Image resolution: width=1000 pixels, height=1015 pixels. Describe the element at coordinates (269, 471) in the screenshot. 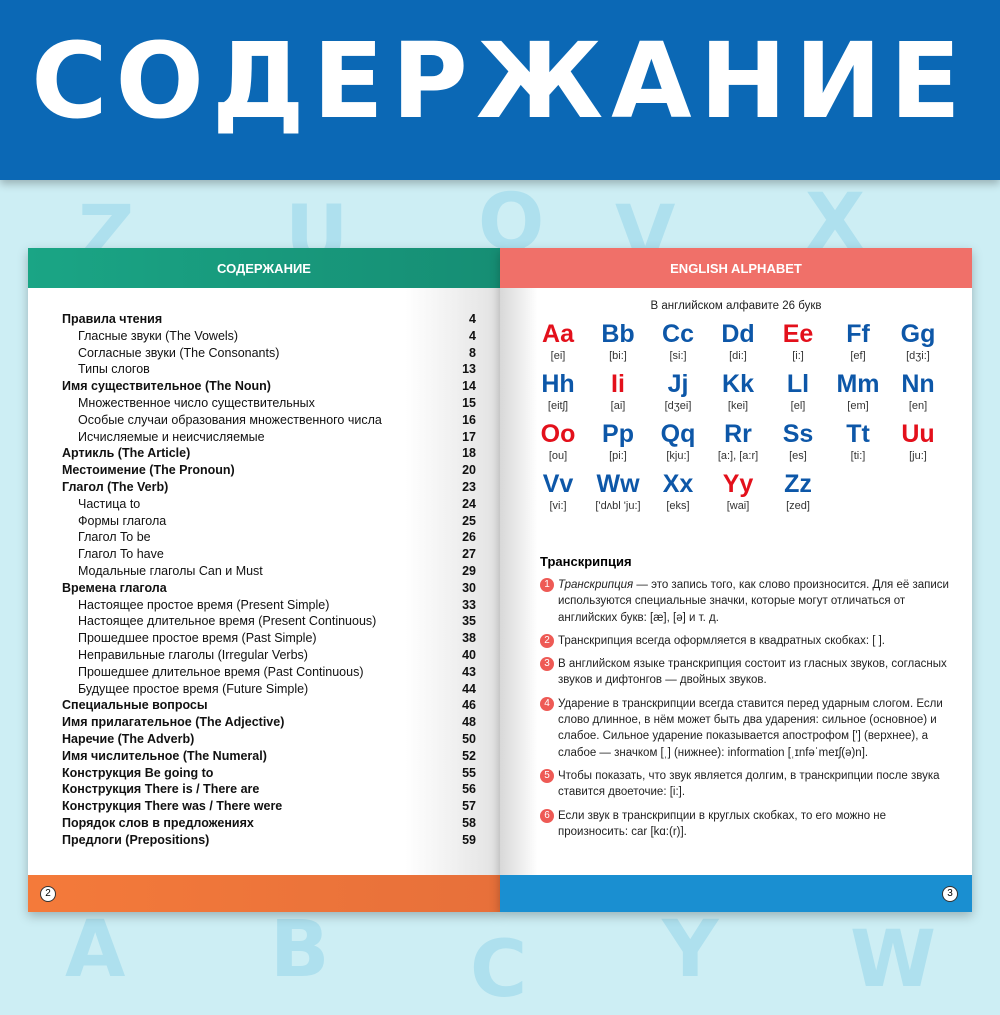

I see `toc-entry: Местоимение (The Pronoun) 20` at that location.